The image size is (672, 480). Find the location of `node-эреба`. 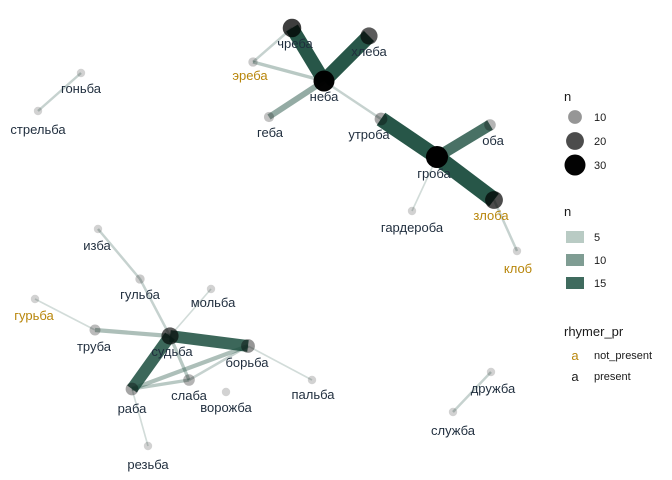

node-эреба is located at coordinates (253, 62).